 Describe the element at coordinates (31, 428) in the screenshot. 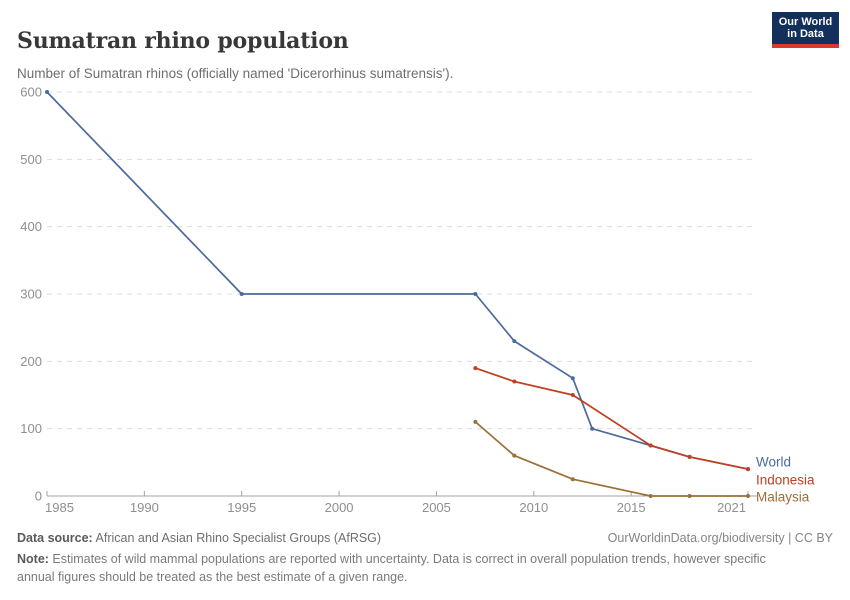

I see `y-tick-label-100: 100` at that location.